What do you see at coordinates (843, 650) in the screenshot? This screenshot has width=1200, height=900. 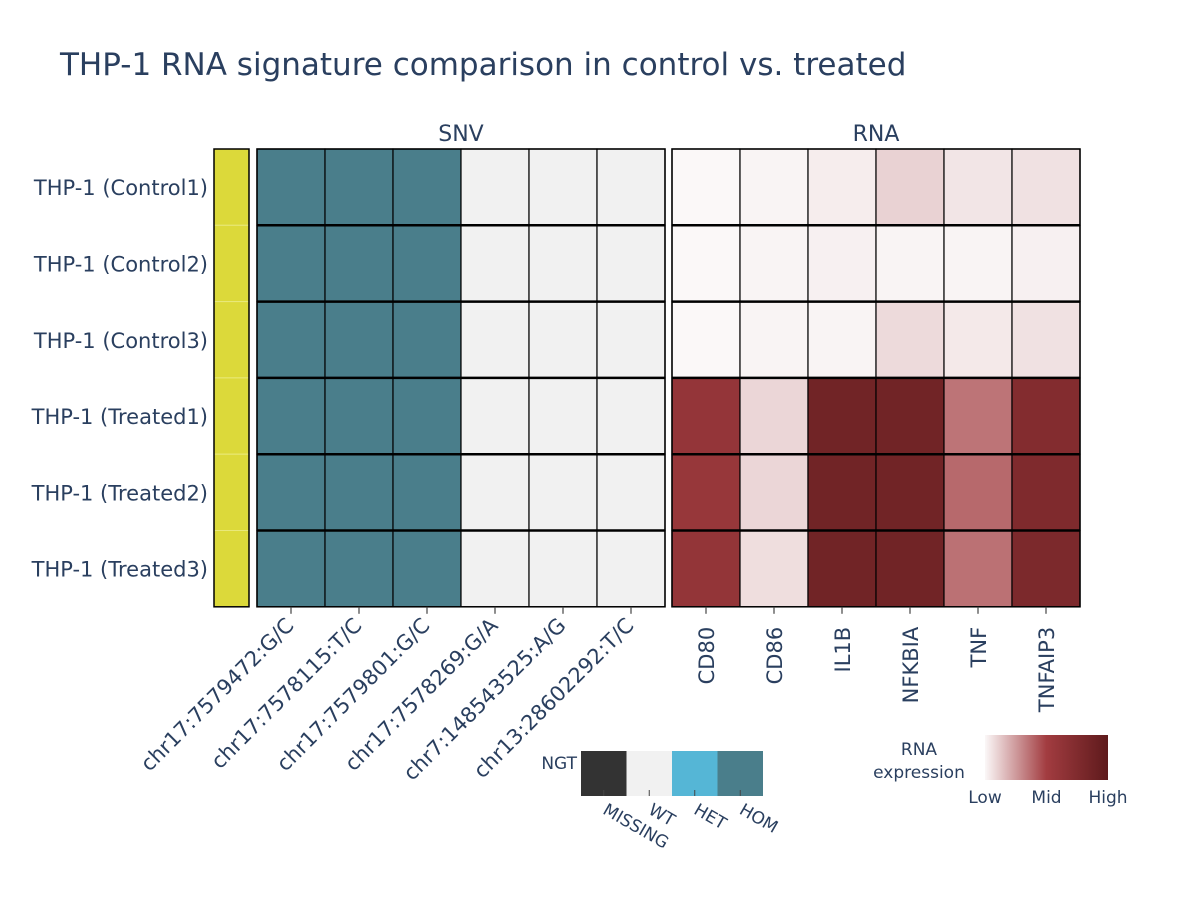 I see `rna-column-label: IL1B` at bounding box center [843, 650].